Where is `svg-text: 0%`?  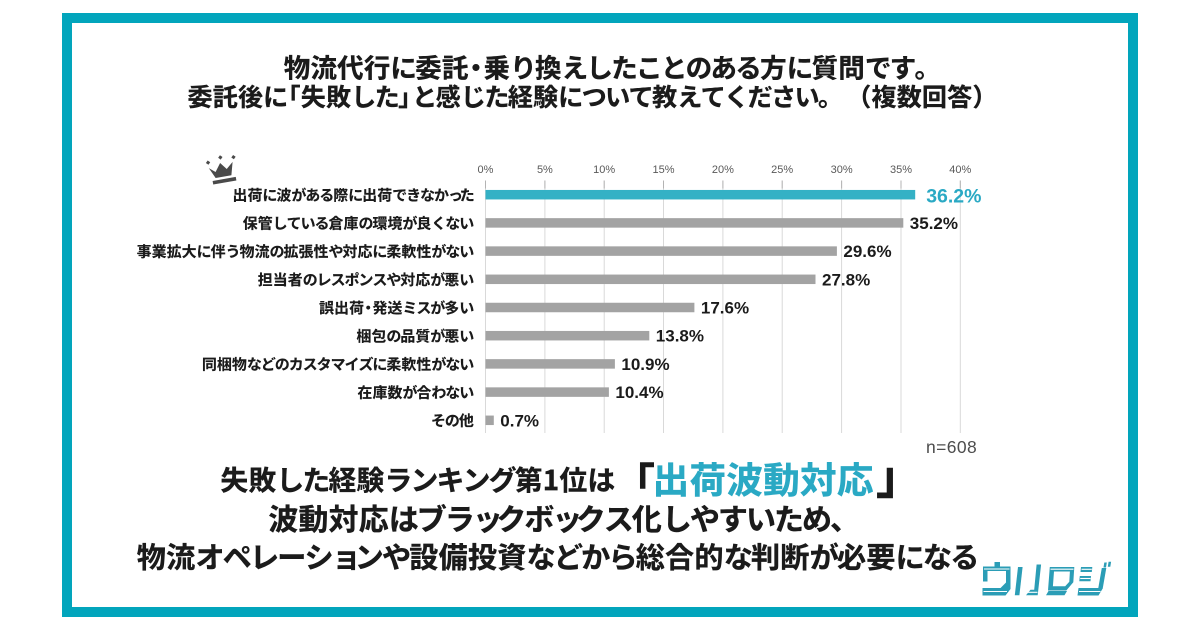 svg-text: 0% is located at coordinates (486, 170).